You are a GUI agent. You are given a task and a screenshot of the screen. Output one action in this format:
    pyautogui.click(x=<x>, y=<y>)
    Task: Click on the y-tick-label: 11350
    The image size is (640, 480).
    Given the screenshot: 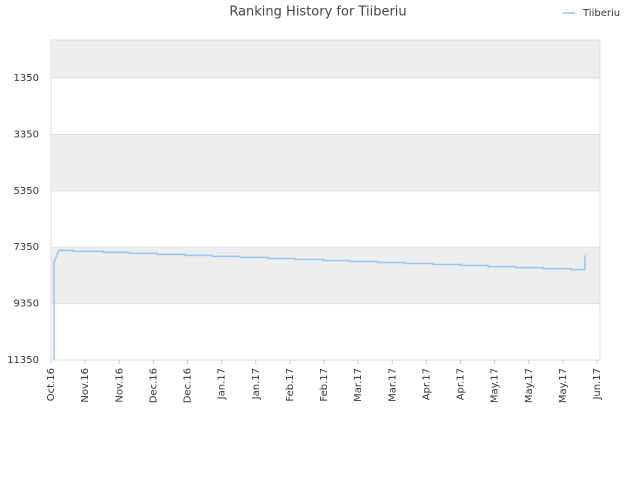 What is the action you would take?
    pyautogui.click(x=23, y=360)
    